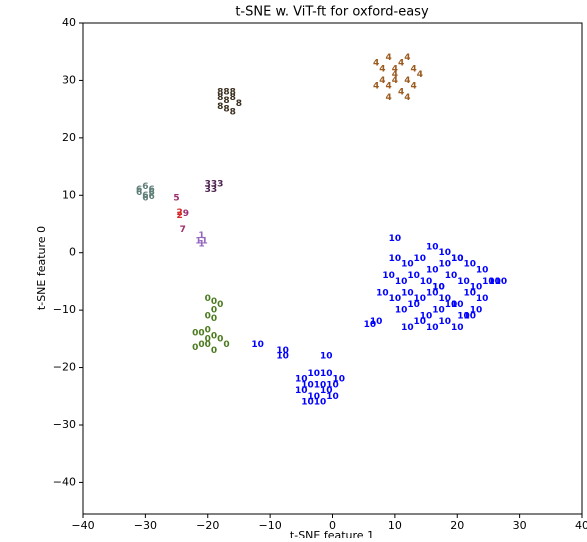  What do you see at coordinates (332, 12) in the screenshot?
I see `chart-title: t-SNE w. ViT-ft for oxford-easy` at bounding box center [332, 12].